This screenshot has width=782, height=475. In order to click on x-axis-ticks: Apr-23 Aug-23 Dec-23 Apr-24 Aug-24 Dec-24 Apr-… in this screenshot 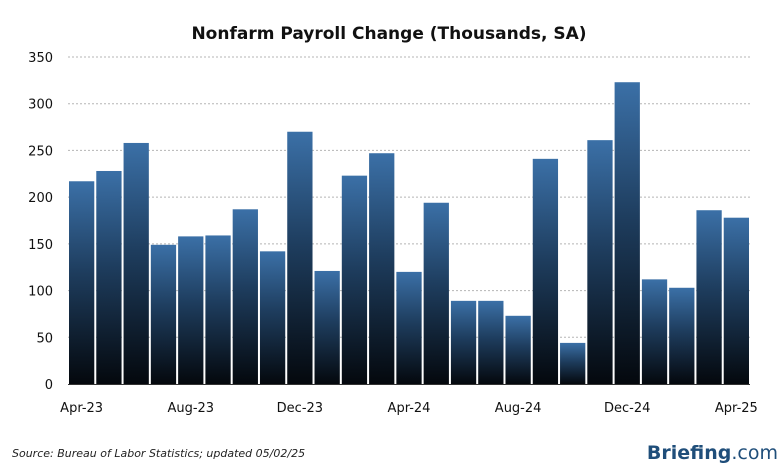, I will do `click(409, 408)`.